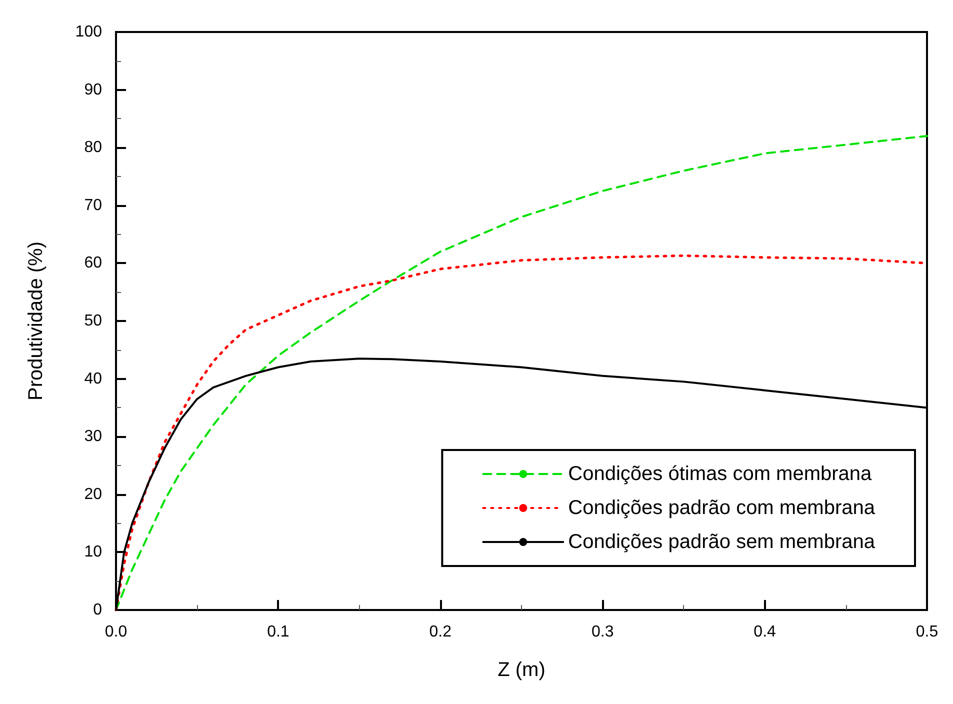 This screenshot has height=704, width=953. Describe the element at coordinates (765, 632) in the screenshot. I see `x-tick-label: 0.4` at that location.